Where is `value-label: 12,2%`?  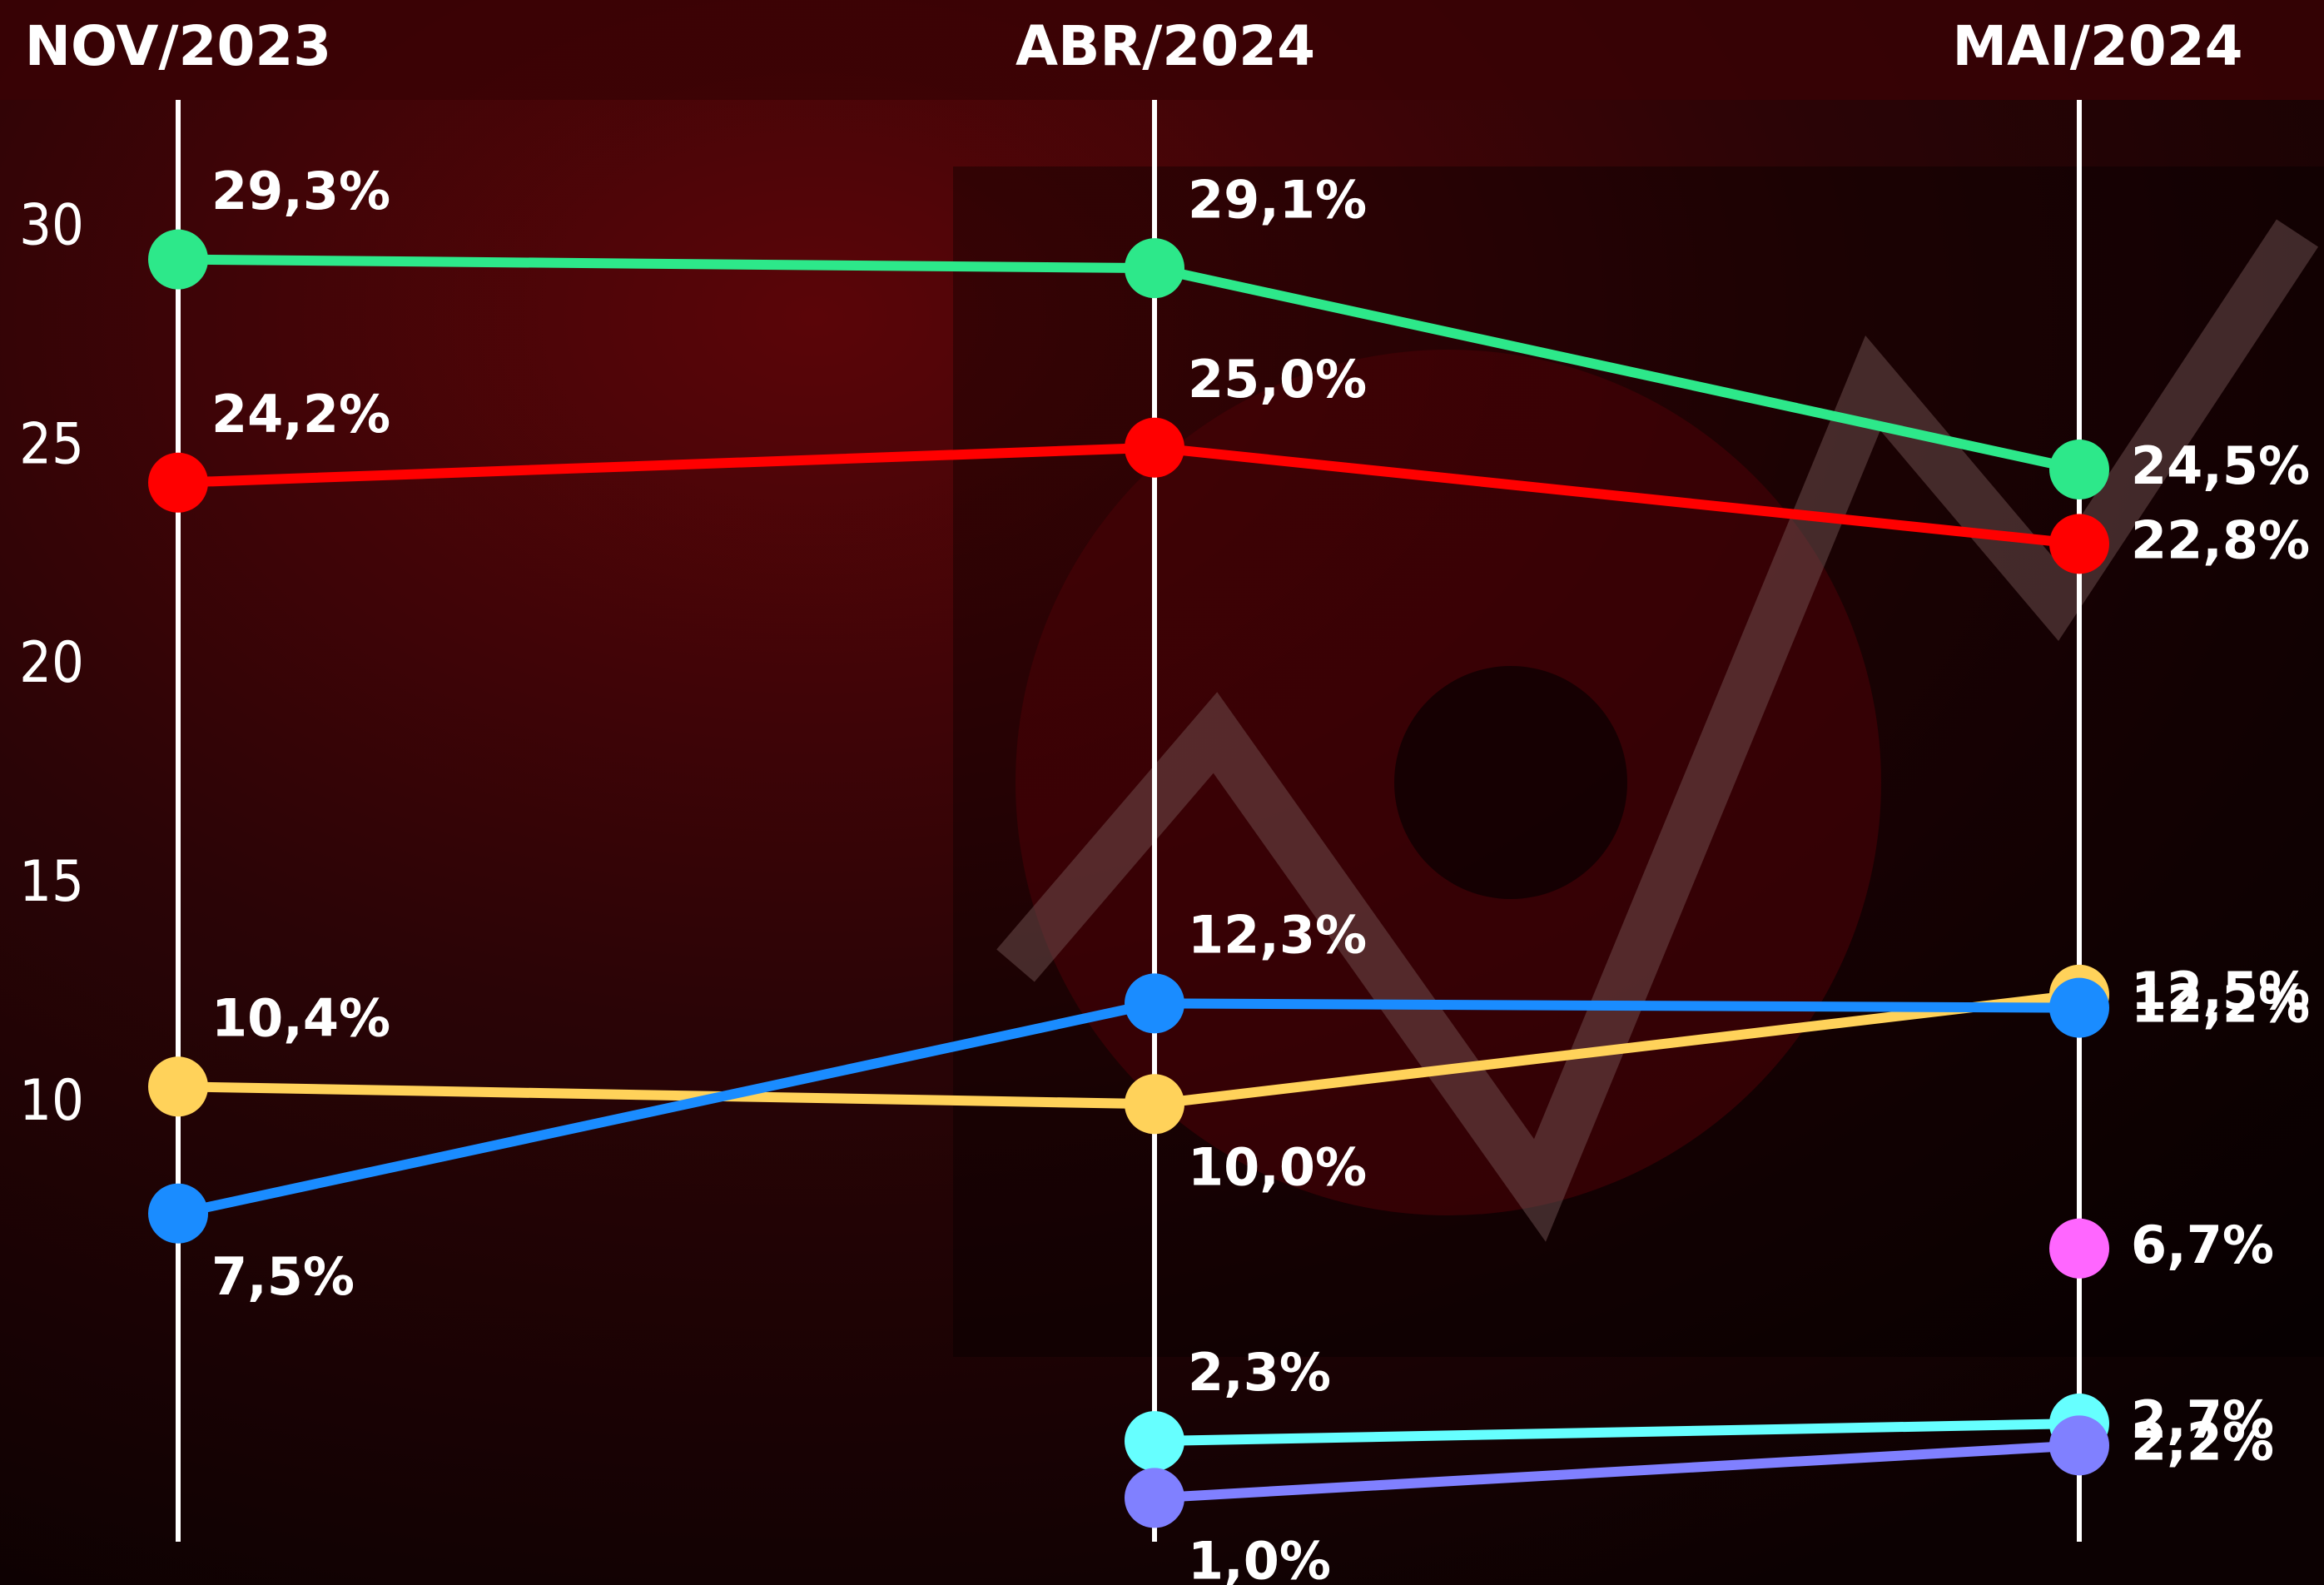 value-label: 12,2% is located at coordinates (2220, 1004).